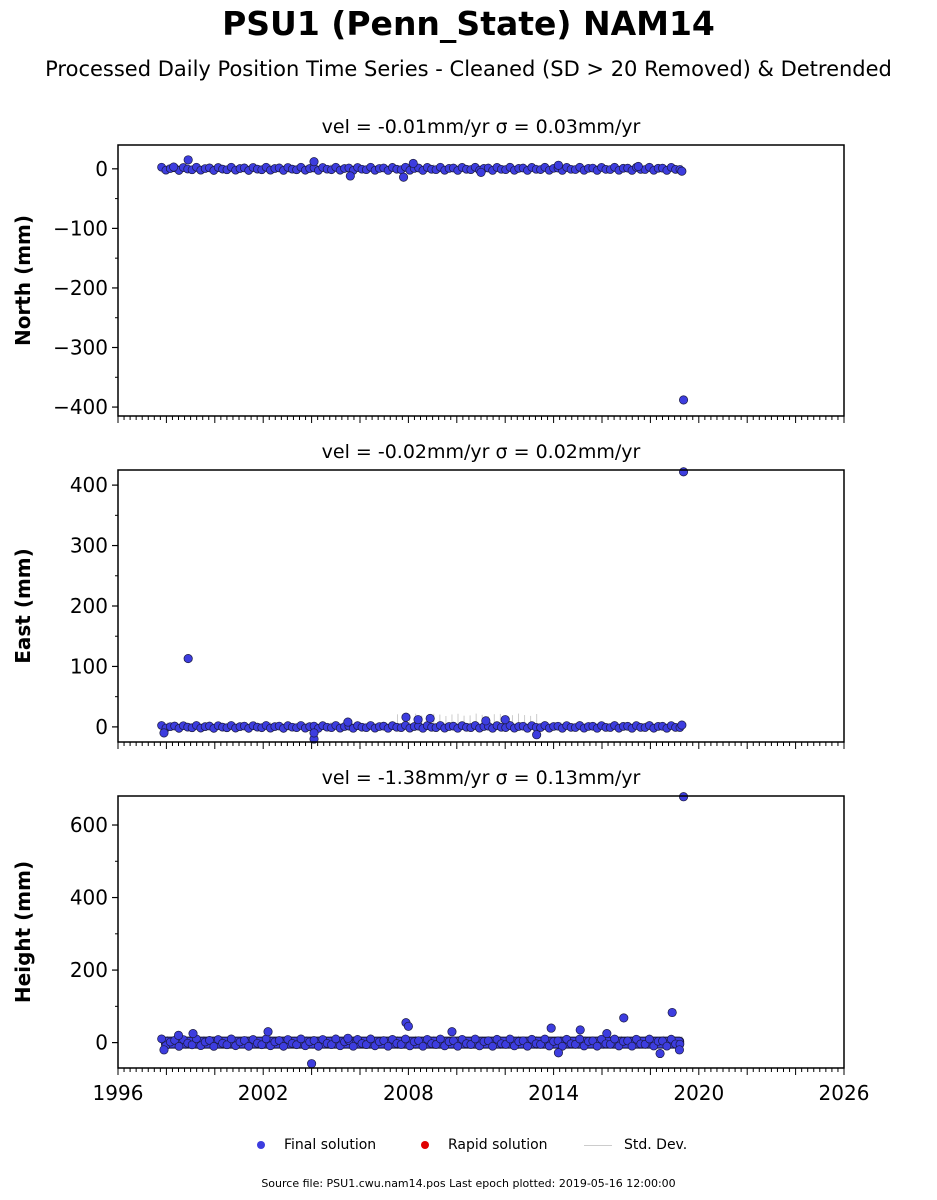  Describe the element at coordinates (23, 932) in the screenshot. I see `y-axis-label: Height (mm)` at that location.